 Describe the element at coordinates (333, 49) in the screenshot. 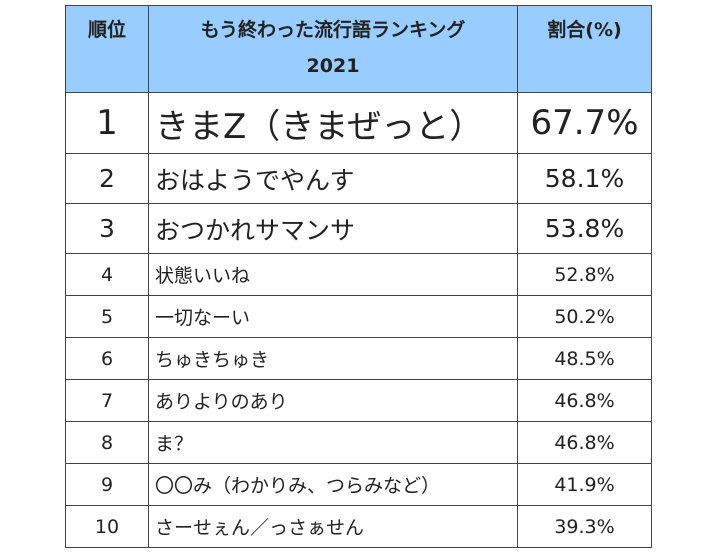

I see `header-title: もう終わった流行語ランキング 2021` at that location.